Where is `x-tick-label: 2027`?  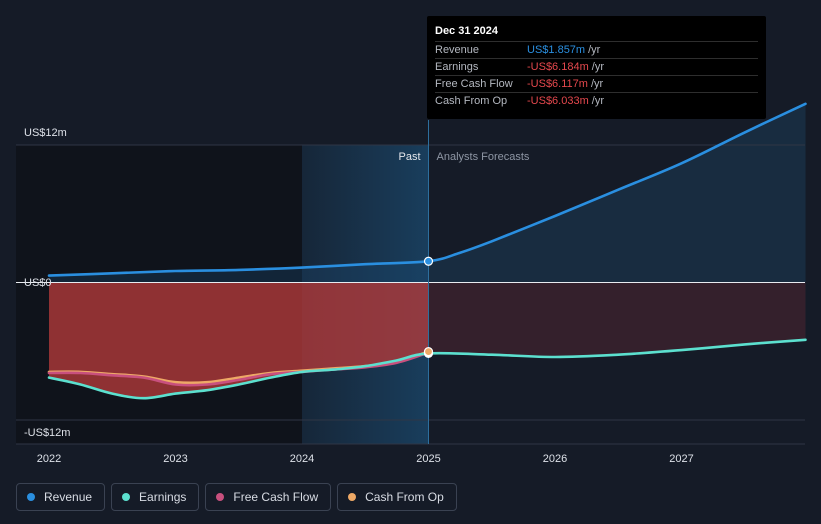 x-tick-label: 2027 is located at coordinates (681, 459).